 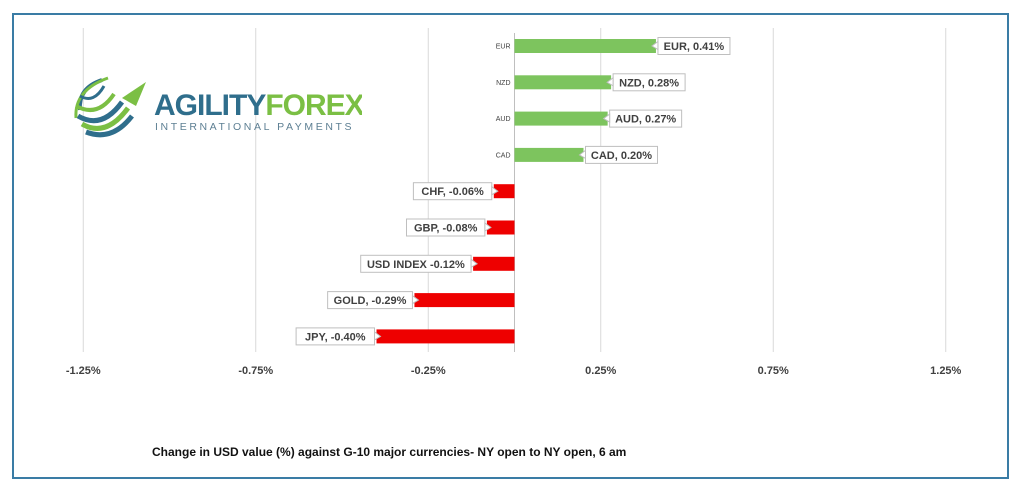 I want to click on data-label-text: CAD, 0.20%, so click(x=621, y=156).